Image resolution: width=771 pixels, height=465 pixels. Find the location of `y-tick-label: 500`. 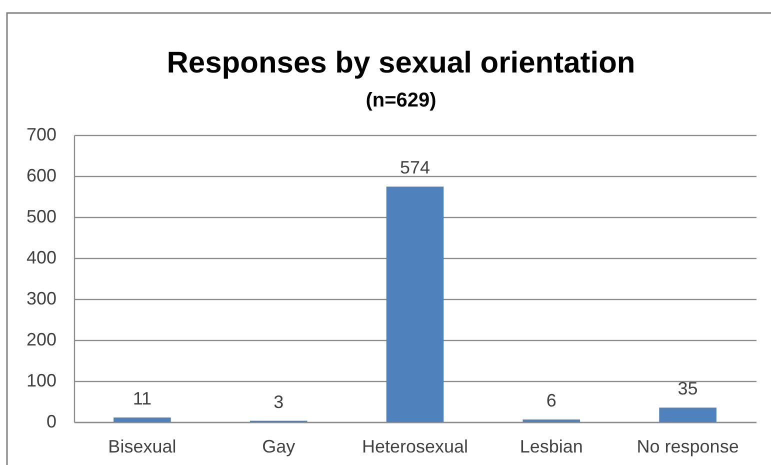

y-tick-label: 500 is located at coordinates (41, 216).